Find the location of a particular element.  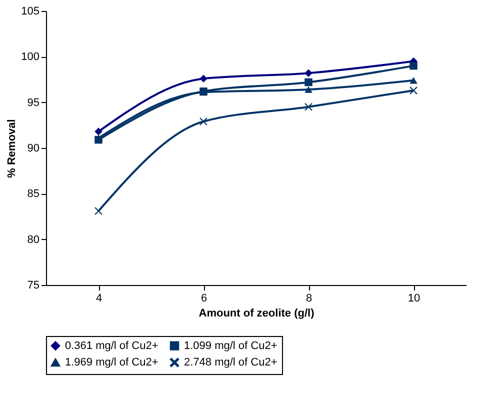

y-axis-title: % Removal is located at coordinates (12, 148).